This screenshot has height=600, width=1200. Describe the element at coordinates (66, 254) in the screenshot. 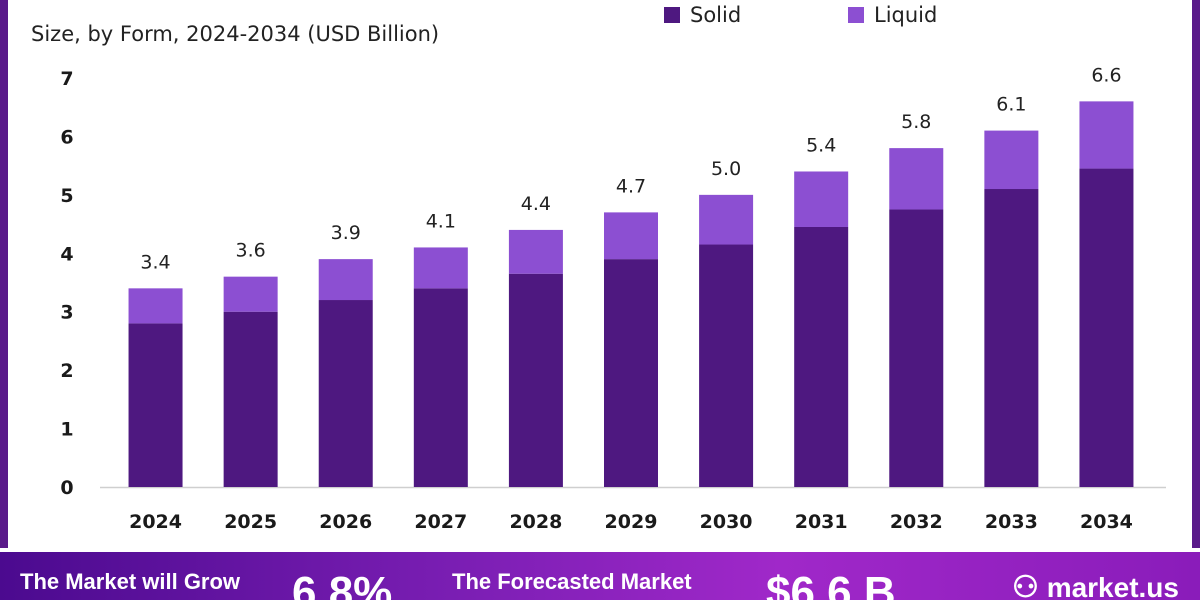

I see `y-tick-label: 4` at that location.